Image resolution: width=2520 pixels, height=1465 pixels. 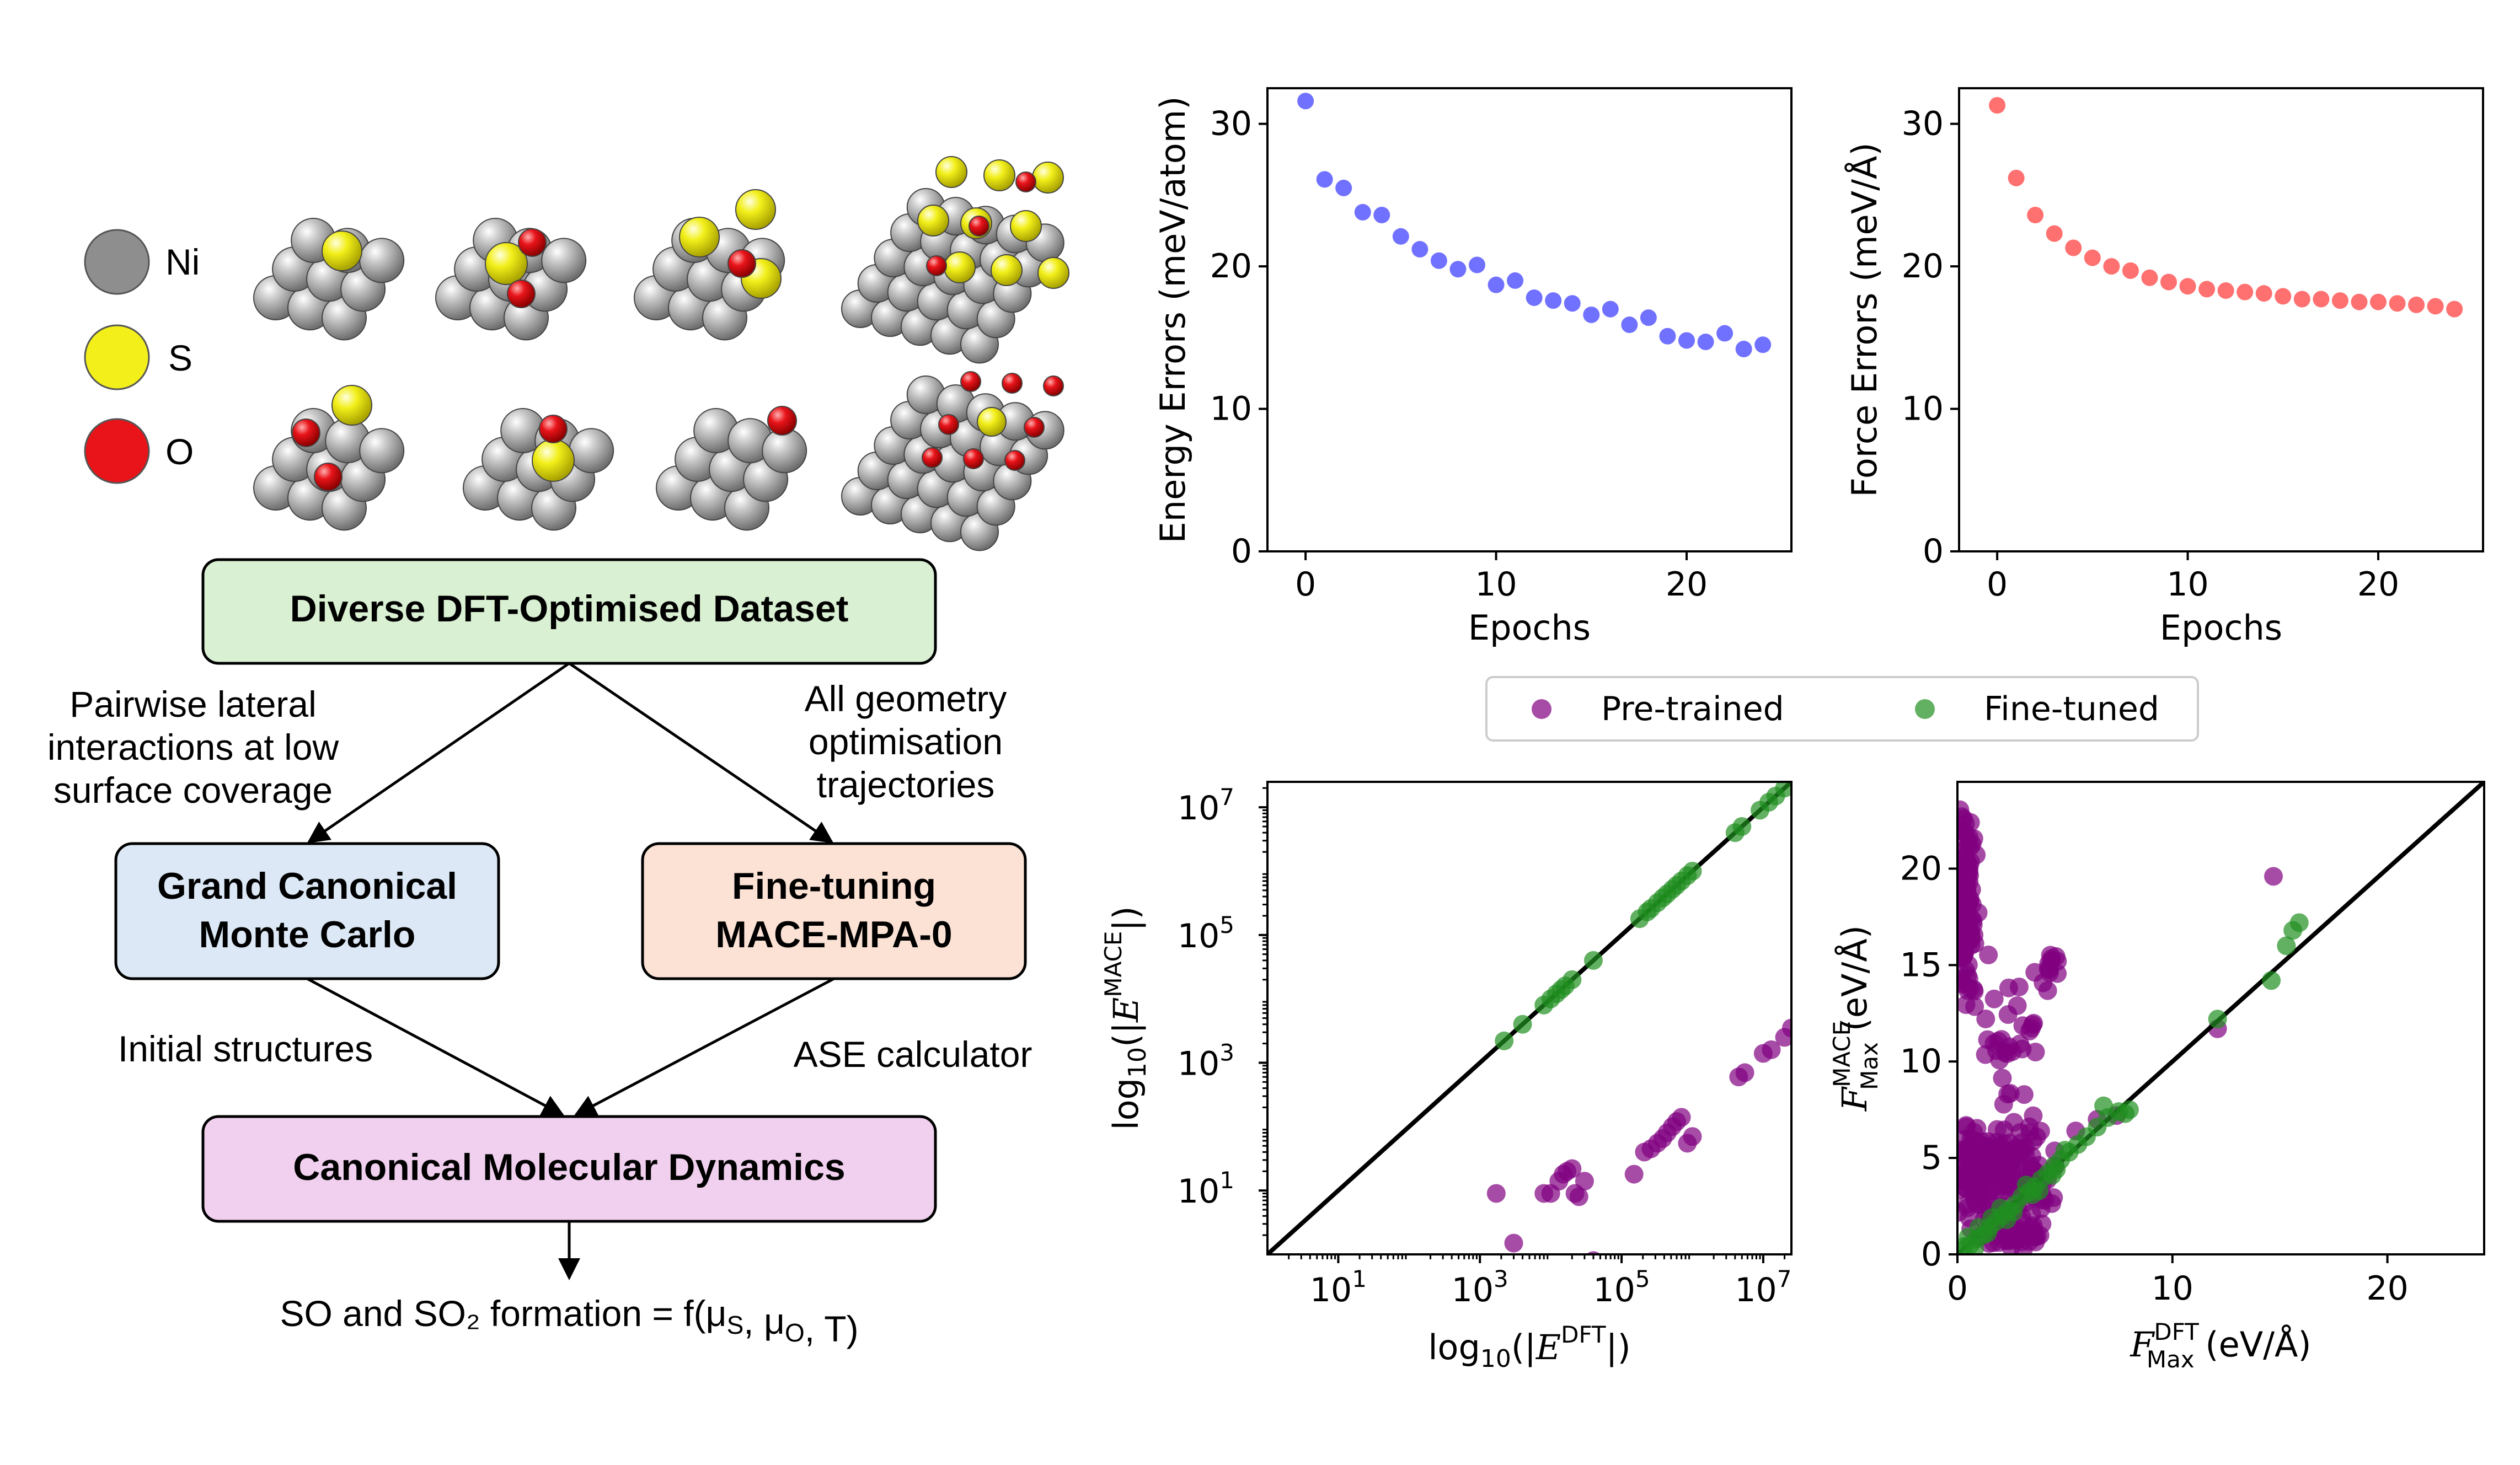 I want to click on label-sup: MACE, so click(x=1841, y=1054).